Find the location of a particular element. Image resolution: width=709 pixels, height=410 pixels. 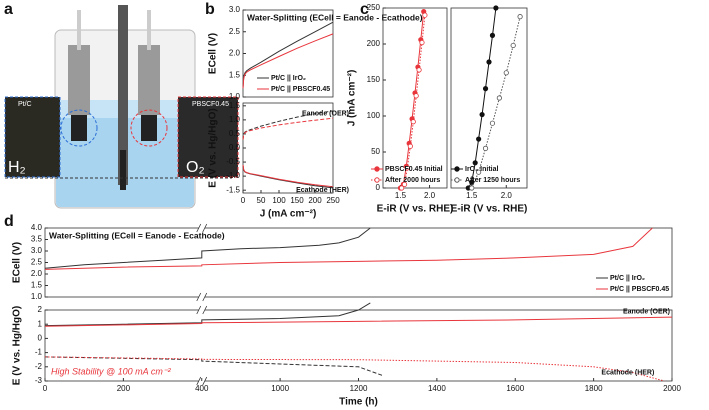

gas-label: O₂ is located at coordinates (195, 167).